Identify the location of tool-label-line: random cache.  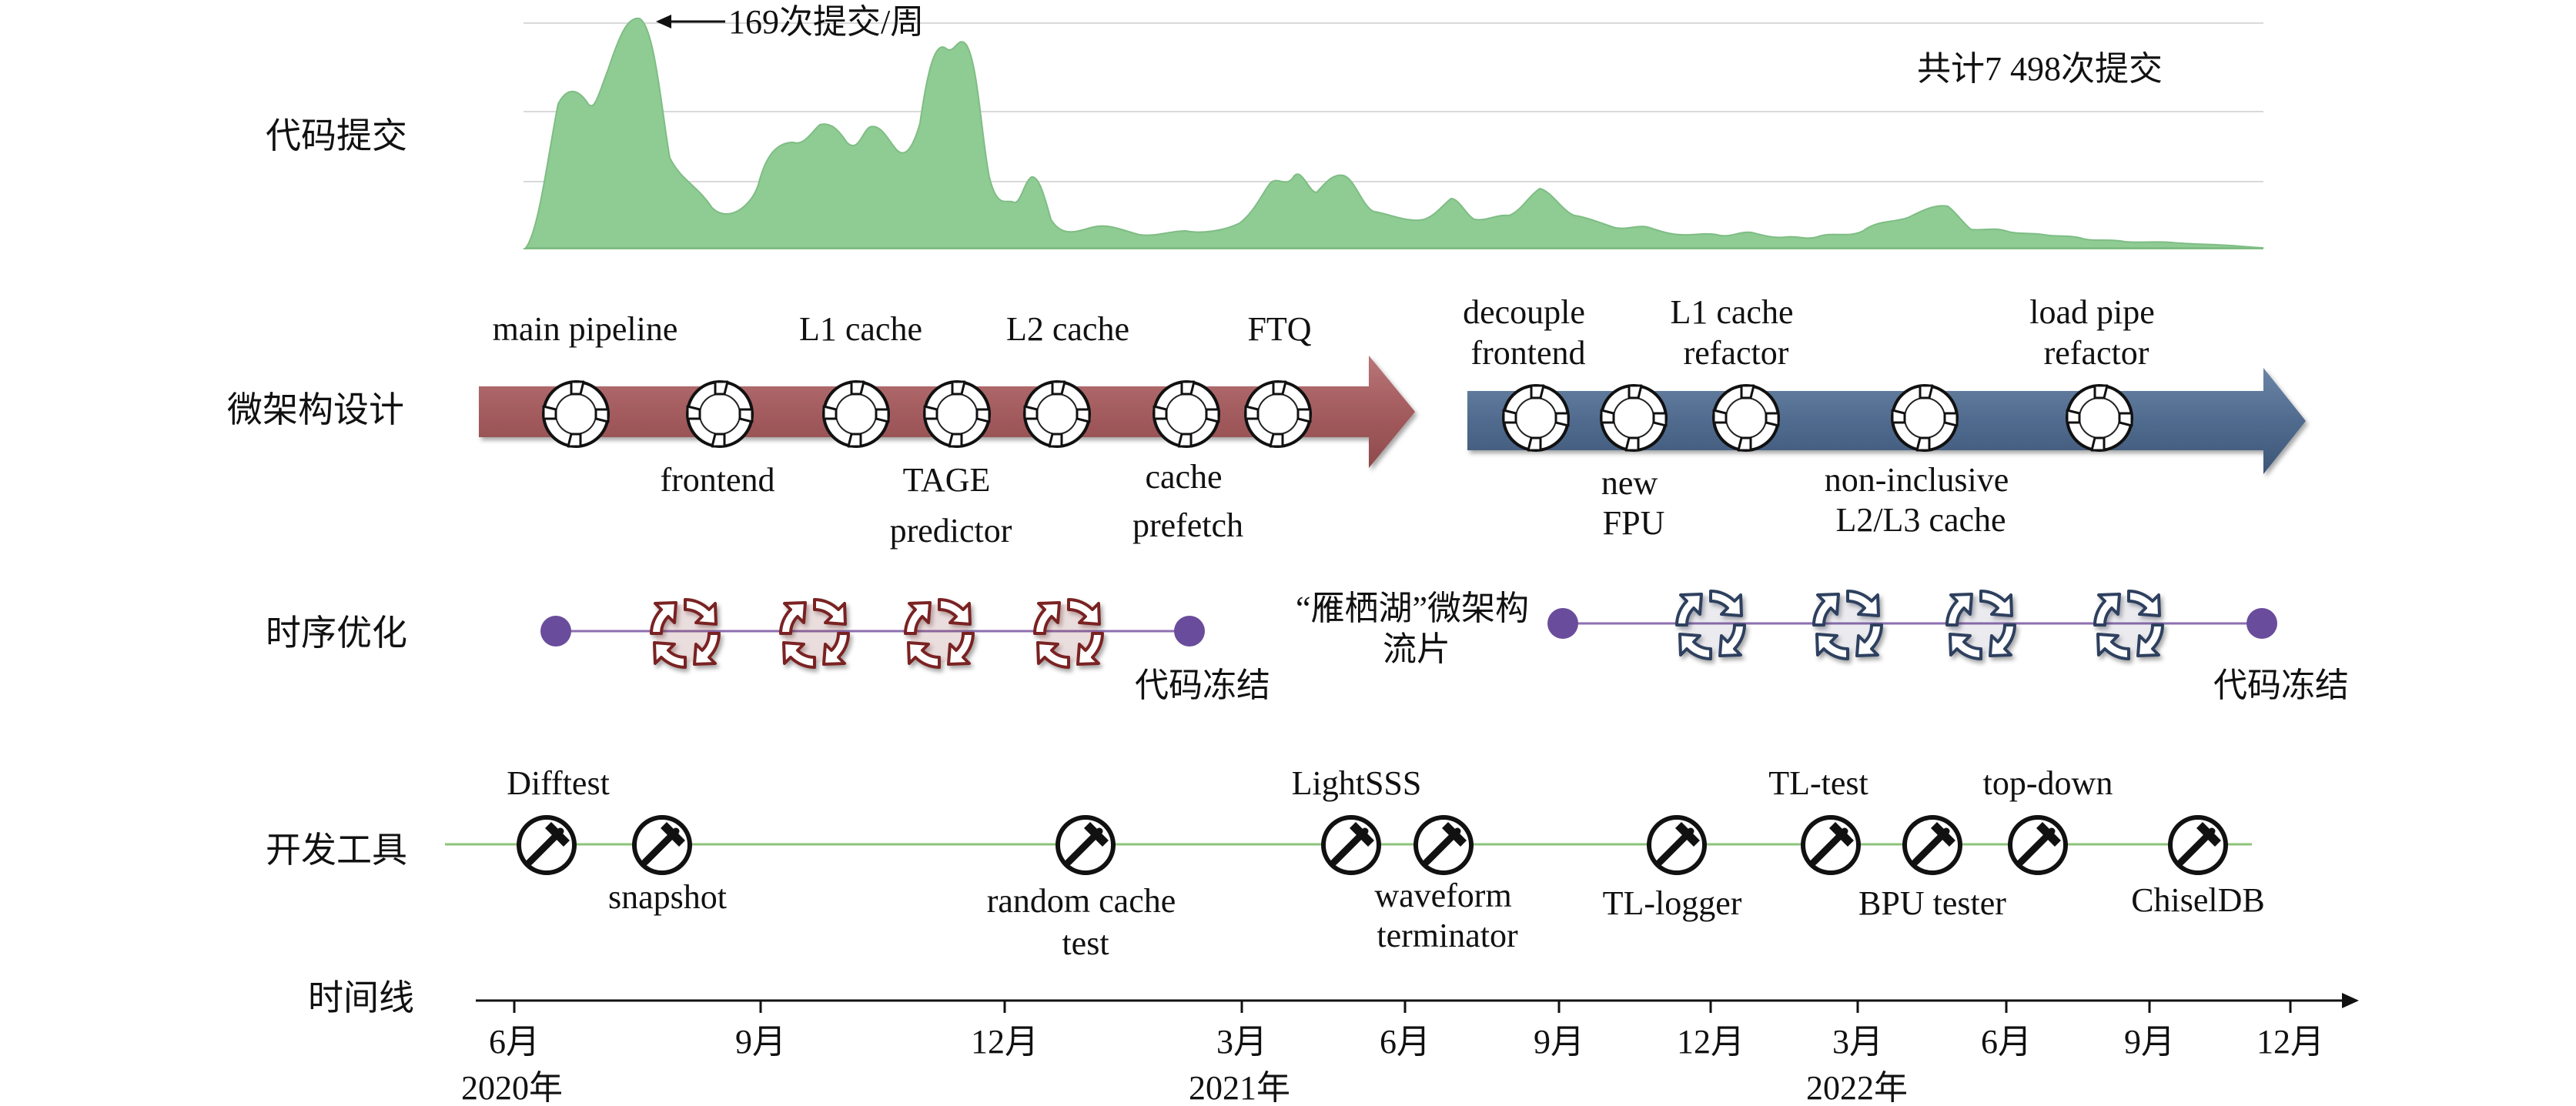
(1081, 901).